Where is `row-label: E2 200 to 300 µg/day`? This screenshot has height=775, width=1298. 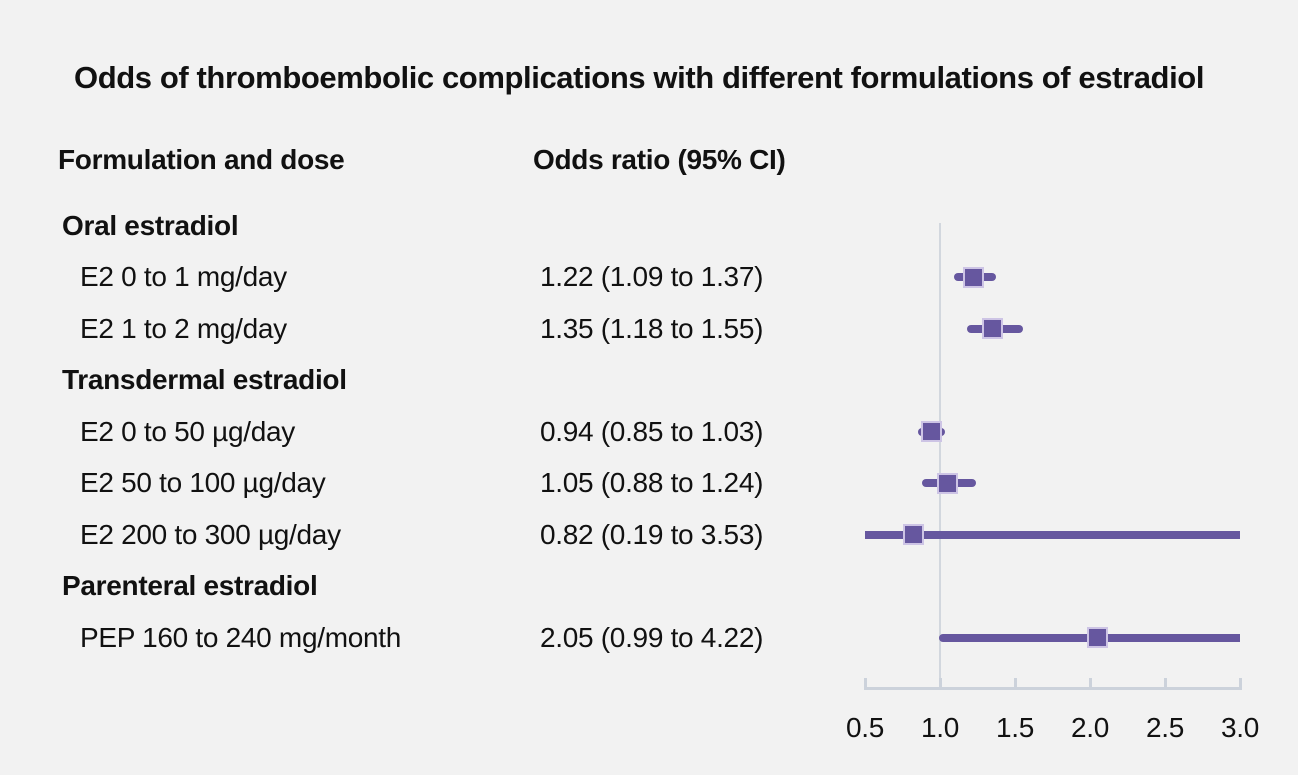 row-label: E2 200 to 300 µg/day is located at coordinates (210, 534).